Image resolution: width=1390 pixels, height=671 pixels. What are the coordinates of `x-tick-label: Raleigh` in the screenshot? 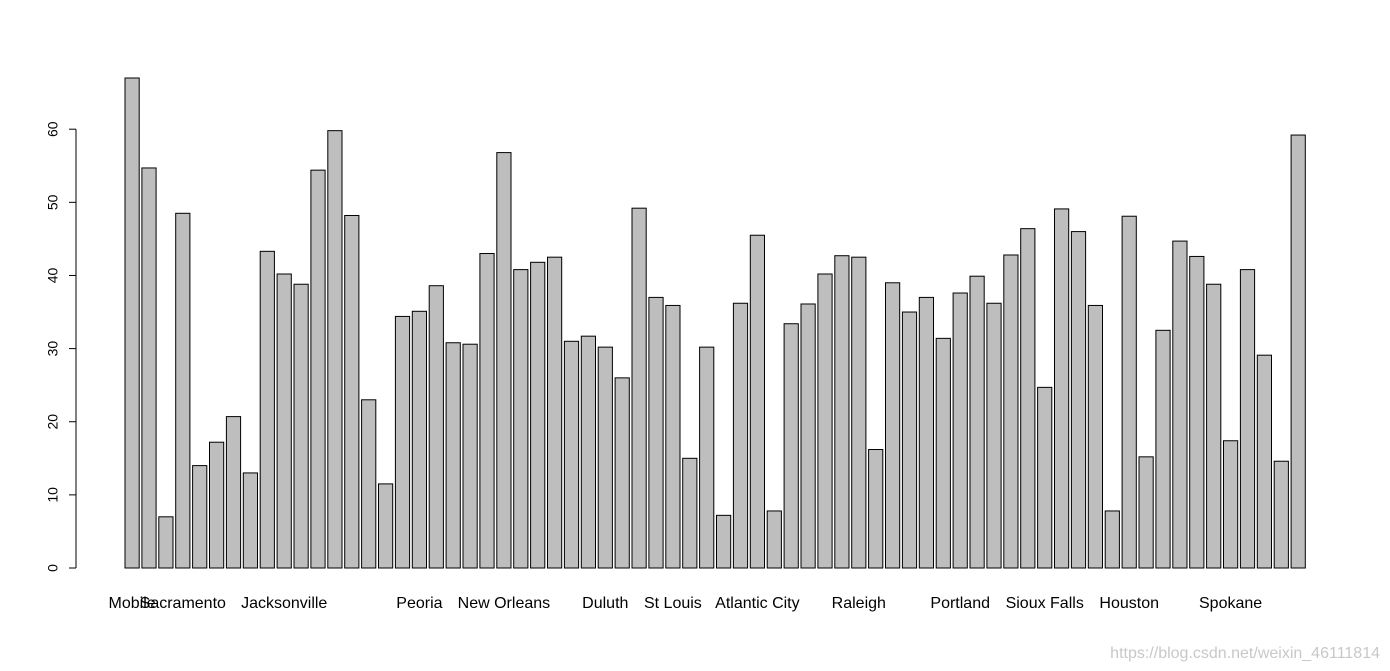 It's located at (859, 603).